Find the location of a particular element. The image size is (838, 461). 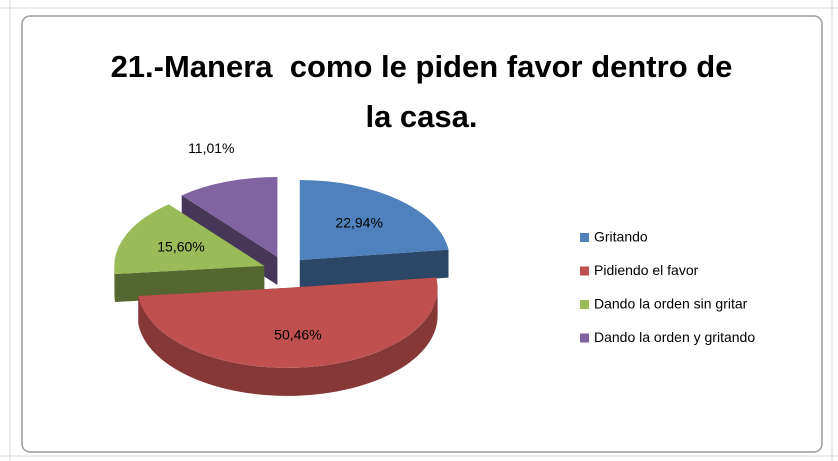

legend-label: Pidiendo el favor is located at coordinates (646, 270).